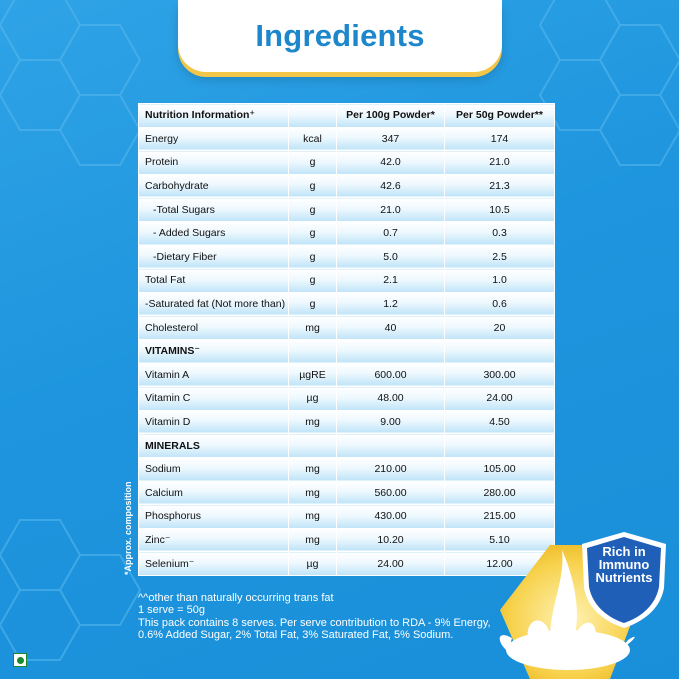  I want to click on table-row: Carbohydrate g 42.6 21.3, so click(346, 186).